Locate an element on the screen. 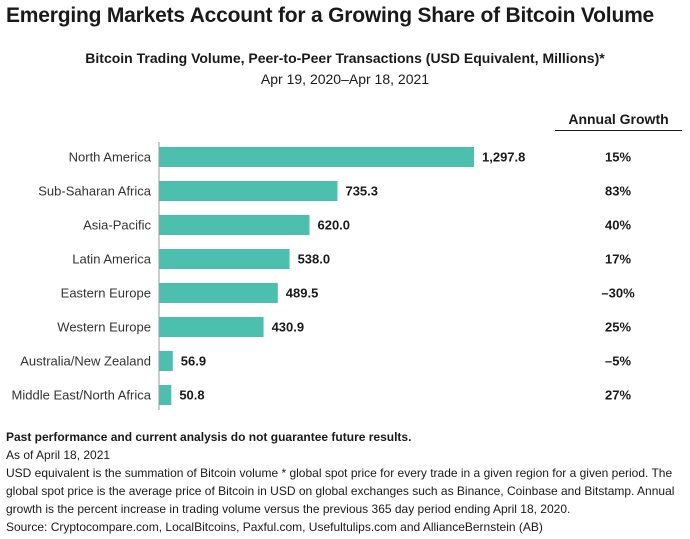  growth-label-eastern-europe: –30% is located at coordinates (618, 293).